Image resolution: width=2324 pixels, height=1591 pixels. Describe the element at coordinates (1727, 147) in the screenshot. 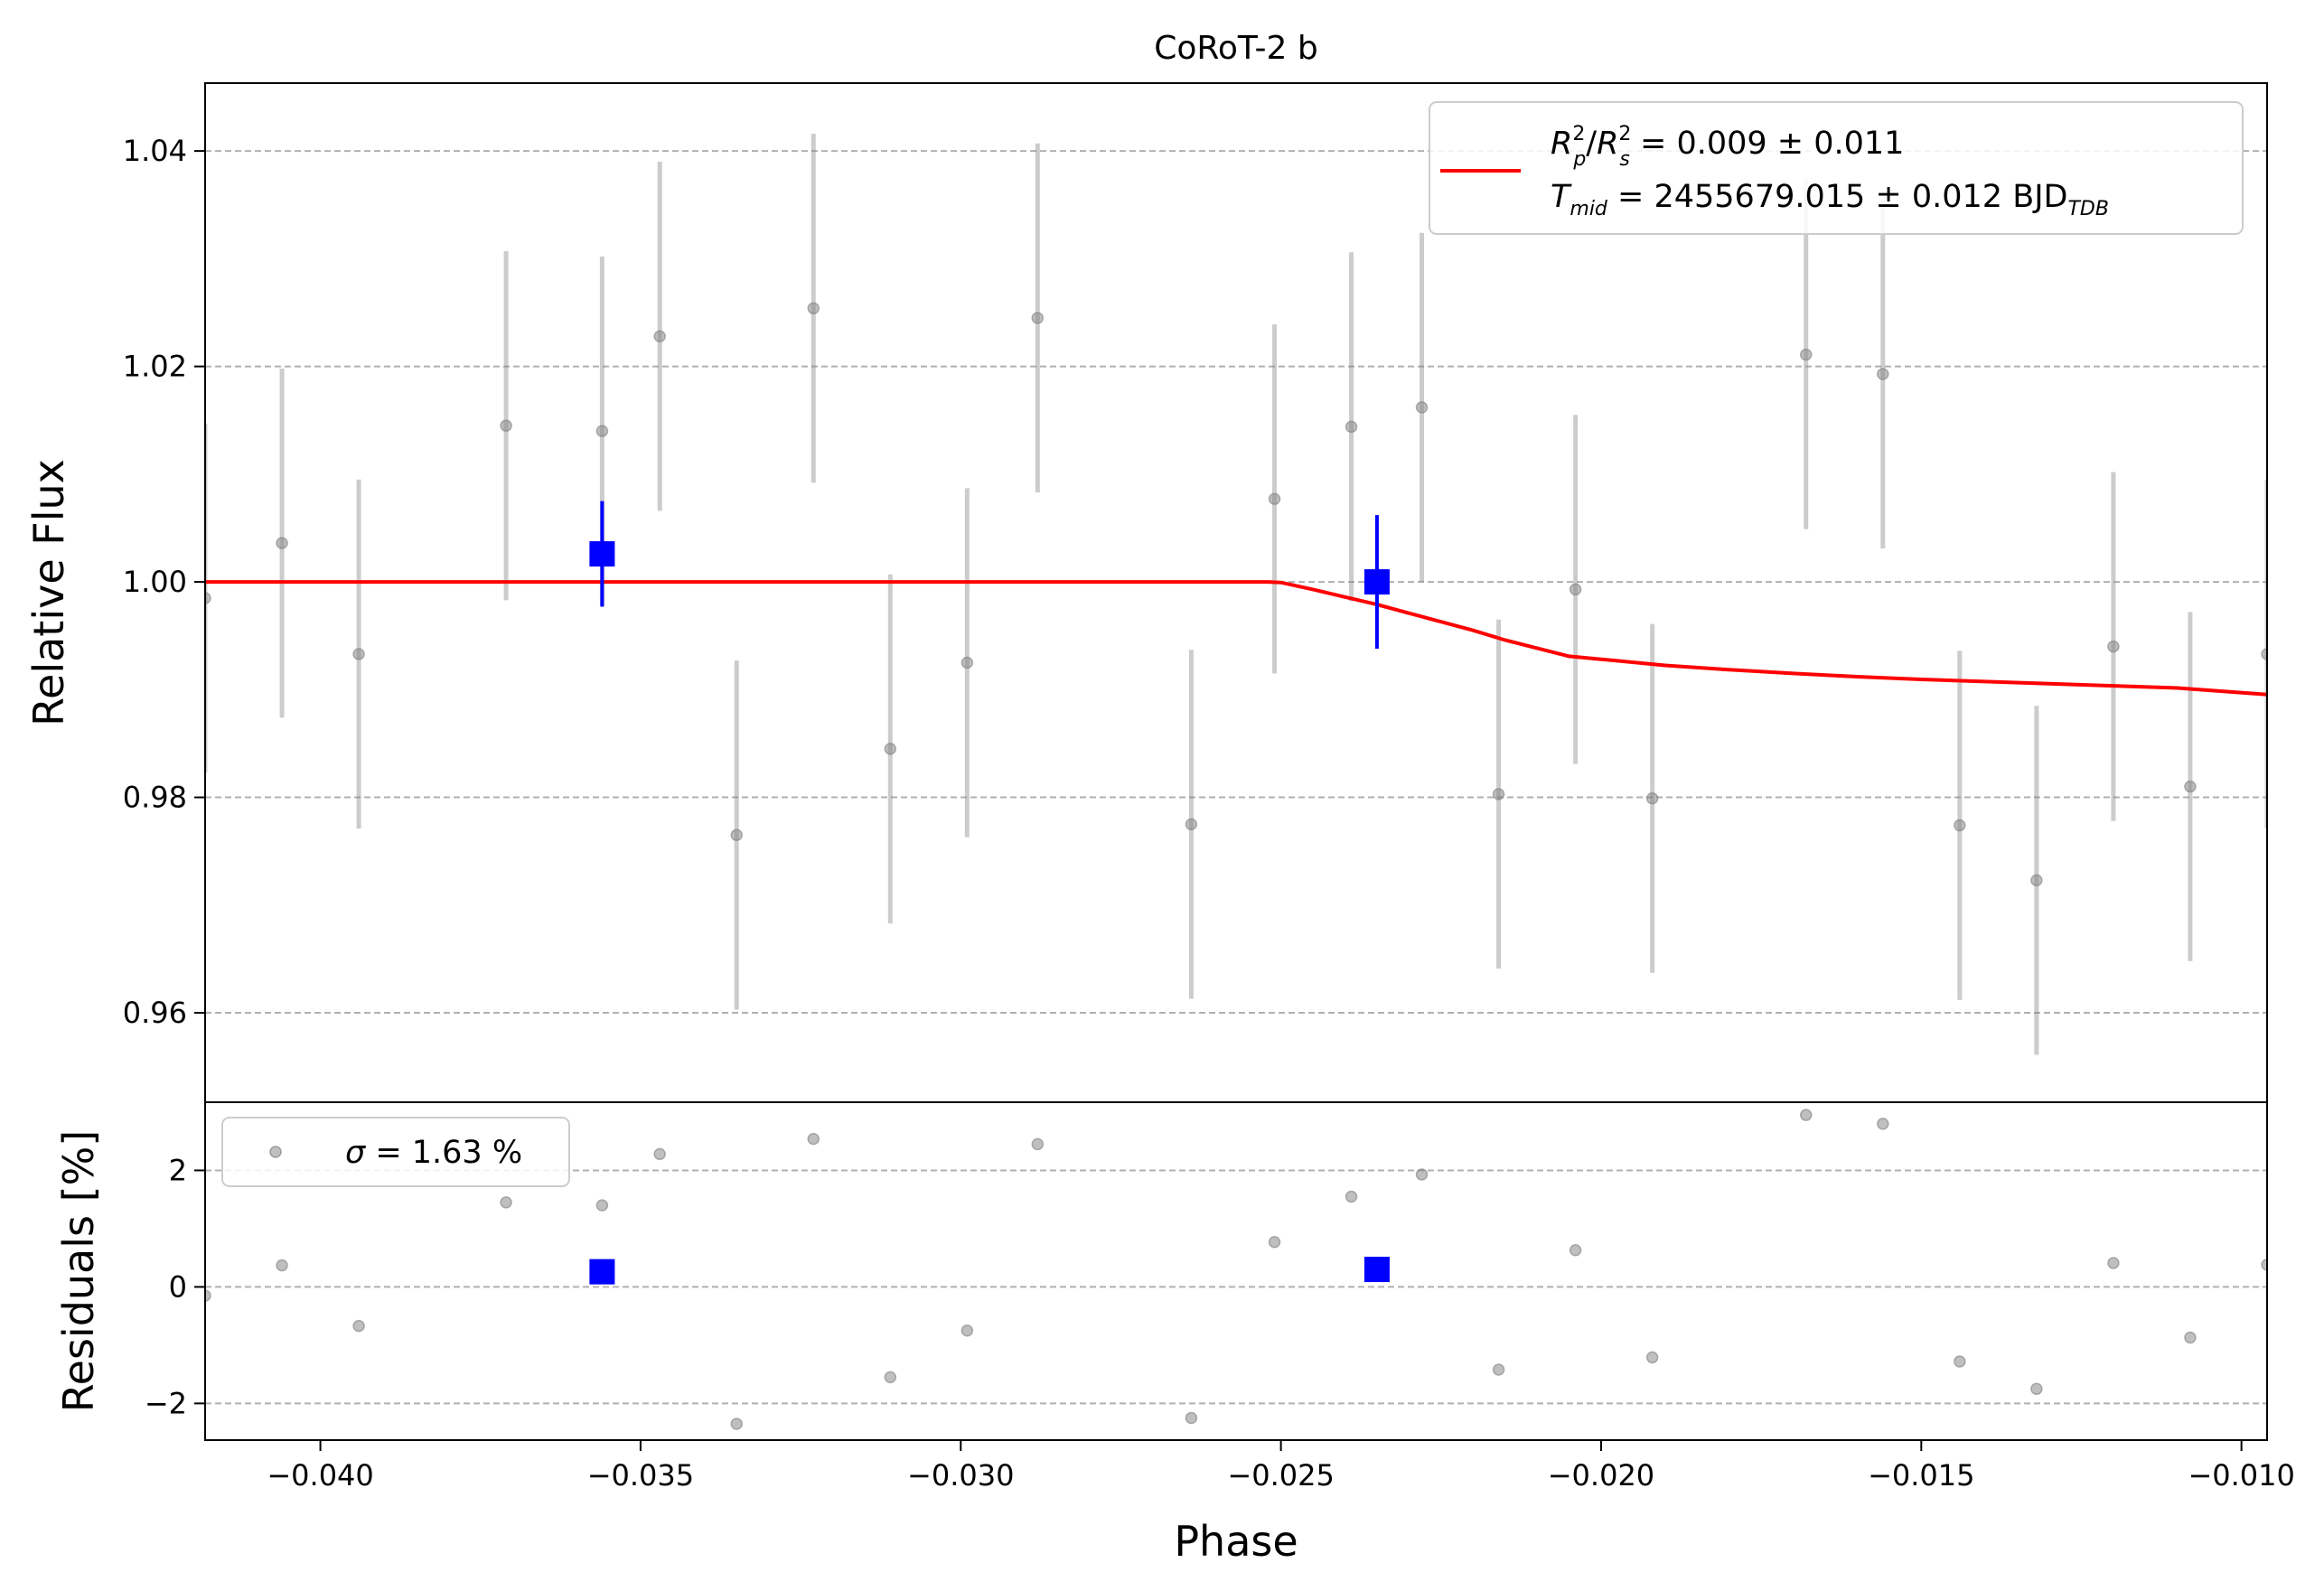

I see `flux-legend-depth-entry: R2 p/R2 s = 0.009 ± 0.011` at that location.